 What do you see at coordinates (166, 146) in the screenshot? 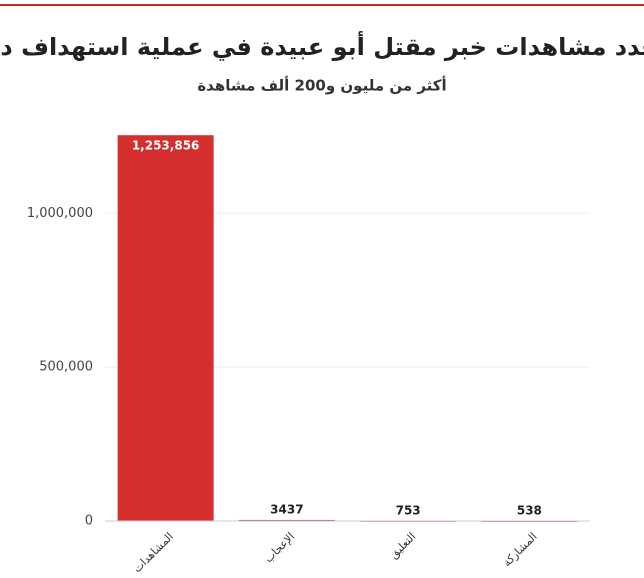
I see `value-label: 1,253,856` at bounding box center [166, 146].